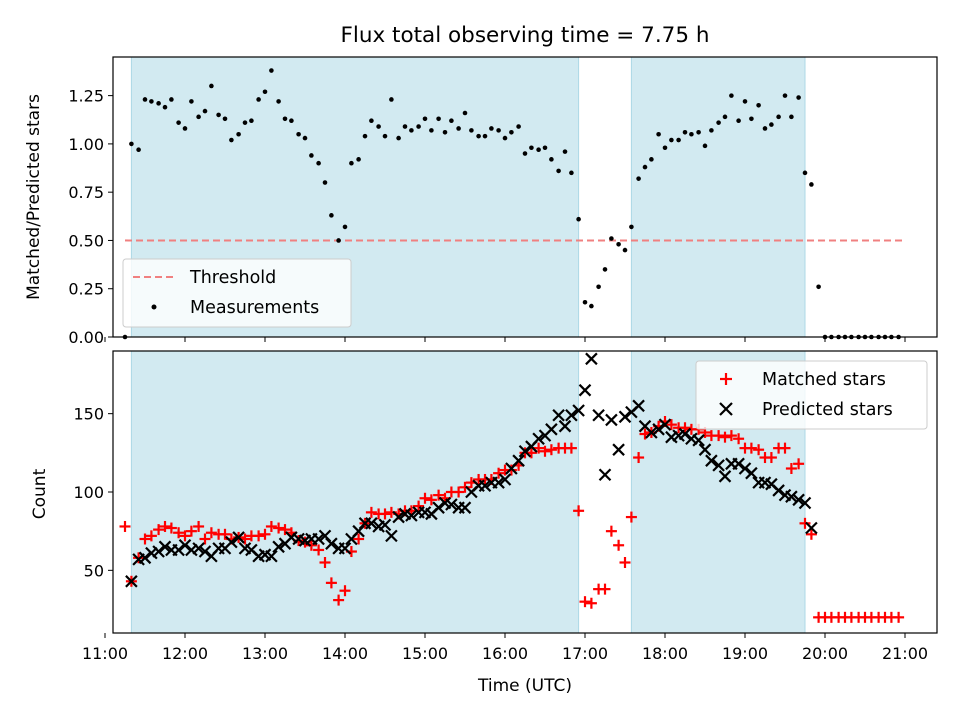 This screenshot has height=720, width=960. What do you see at coordinates (88, 492) in the screenshot?
I see `bottom-y-tick-label: 100` at bounding box center [88, 492].